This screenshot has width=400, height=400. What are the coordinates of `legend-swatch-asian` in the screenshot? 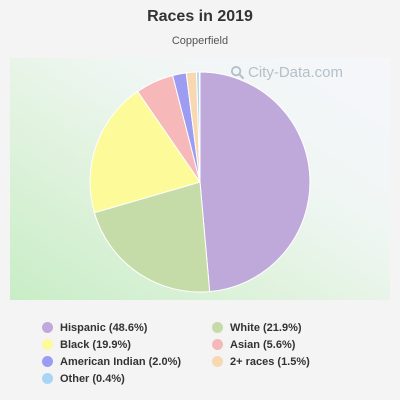 It's located at (217, 344).